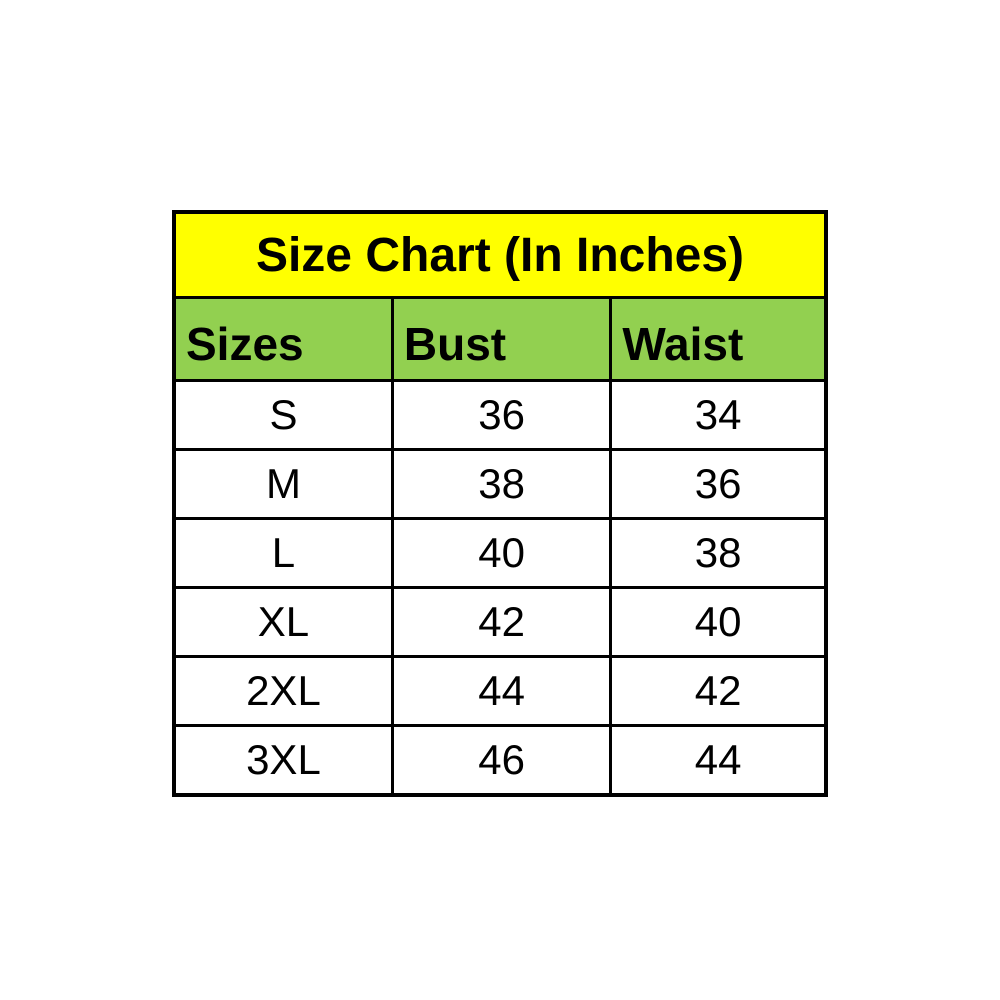 This screenshot has width=1000, height=1000. Describe the element at coordinates (718, 339) in the screenshot. I see `column-header-waist: Waist` at that location.